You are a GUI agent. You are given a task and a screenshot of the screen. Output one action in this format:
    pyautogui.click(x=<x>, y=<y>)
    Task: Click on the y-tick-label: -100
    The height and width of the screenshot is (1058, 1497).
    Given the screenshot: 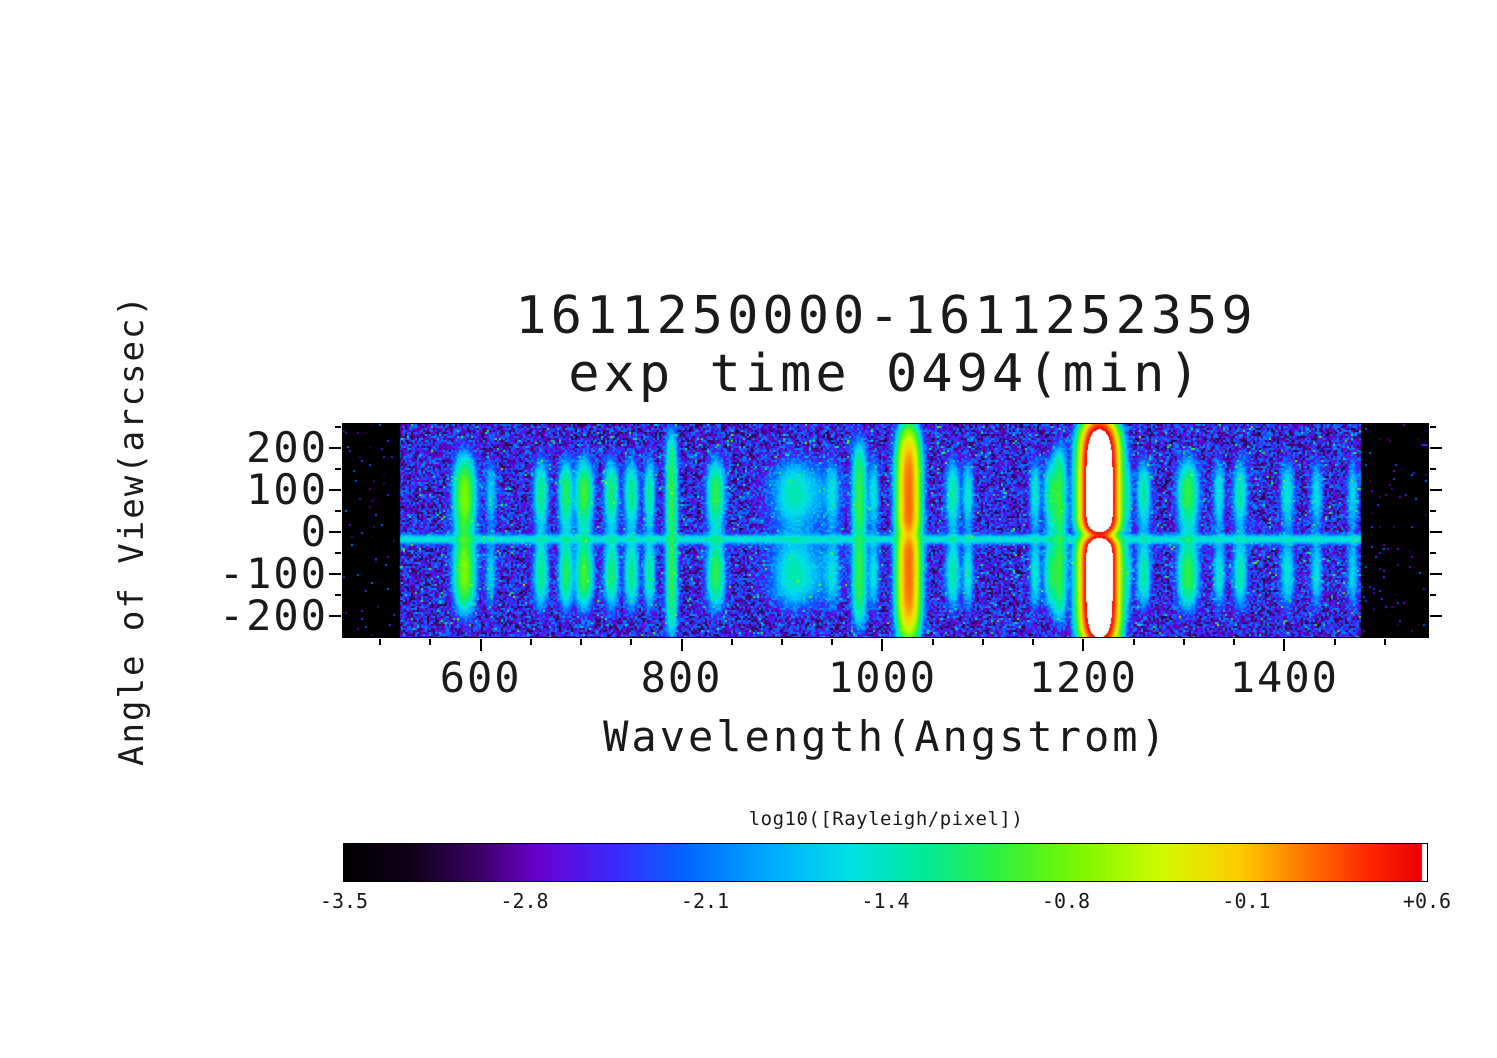 What is the action you would take?
    pyautogui.click(x=273, y=573)
    